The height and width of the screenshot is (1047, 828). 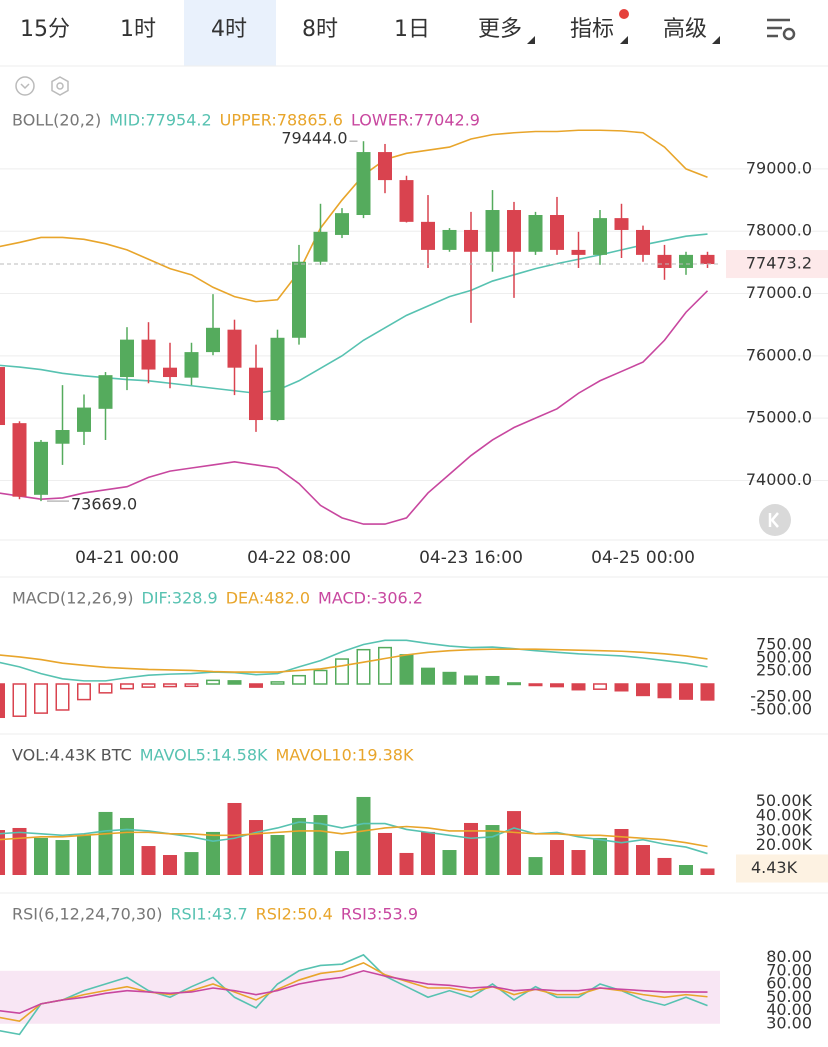 I want to click on indicator-legend: MACD(12,26,9), so click(x=73, y=598).